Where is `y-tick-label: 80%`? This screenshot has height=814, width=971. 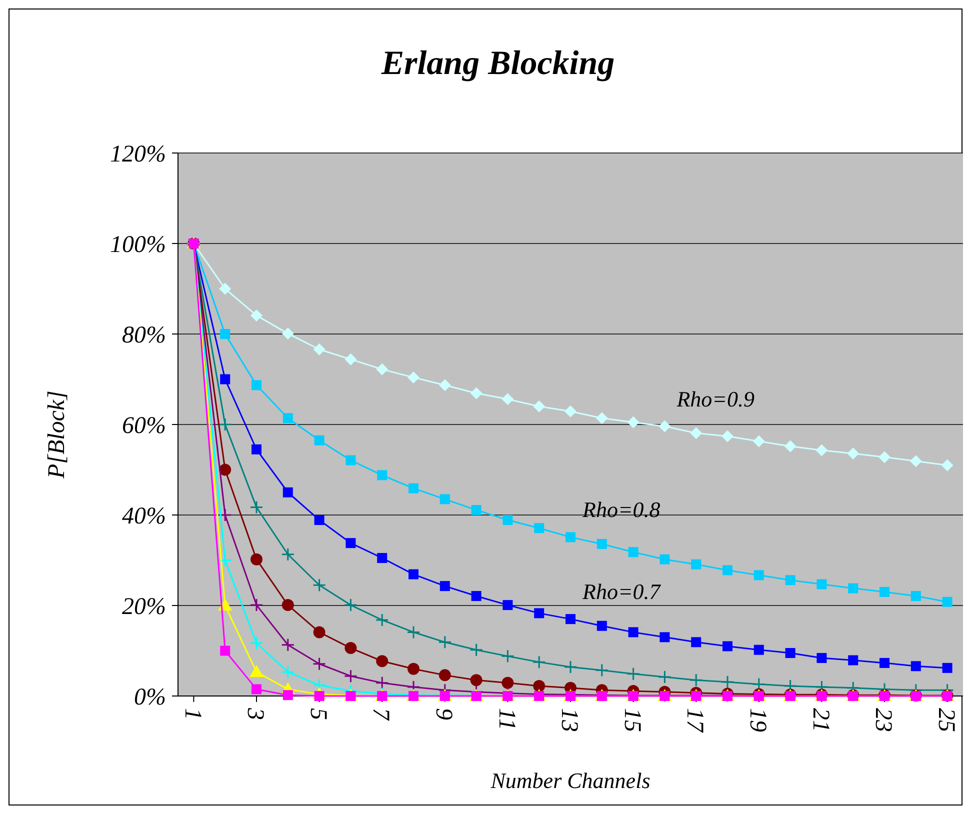
y-tick-label: 80% is located at coordinates (144, 335).